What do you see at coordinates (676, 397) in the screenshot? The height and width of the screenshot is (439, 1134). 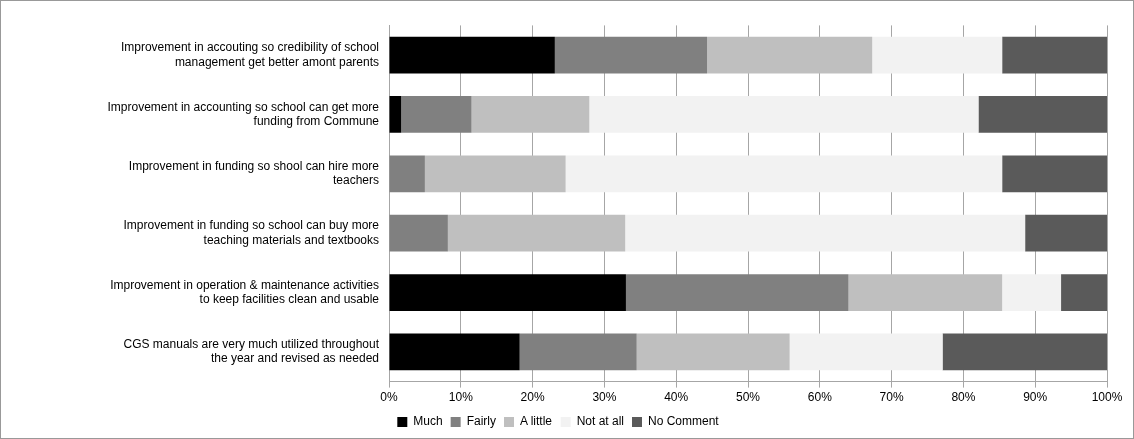 I see `x-tick-label: 40%` at bounding box center [676, 397].